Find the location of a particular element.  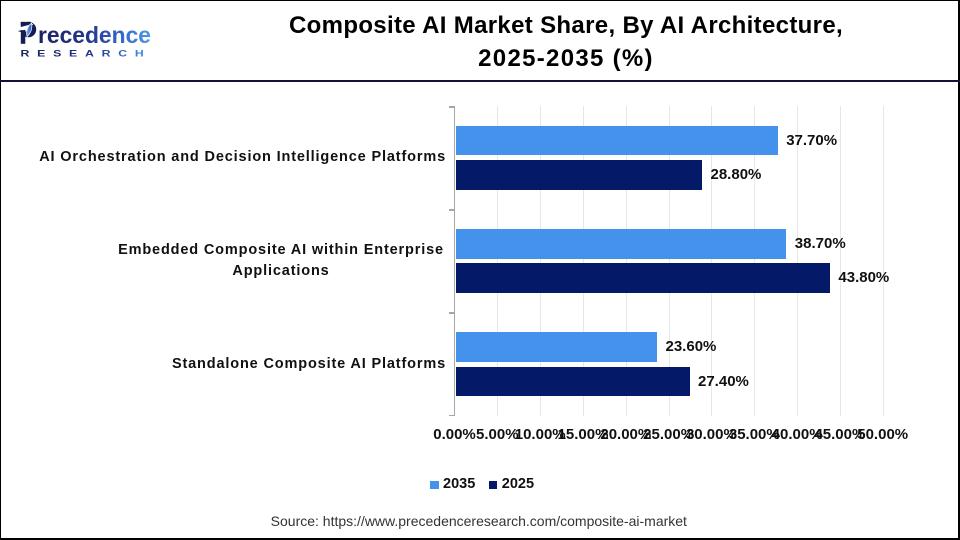

svg-text: recedence is located at coordinates (94, 35).